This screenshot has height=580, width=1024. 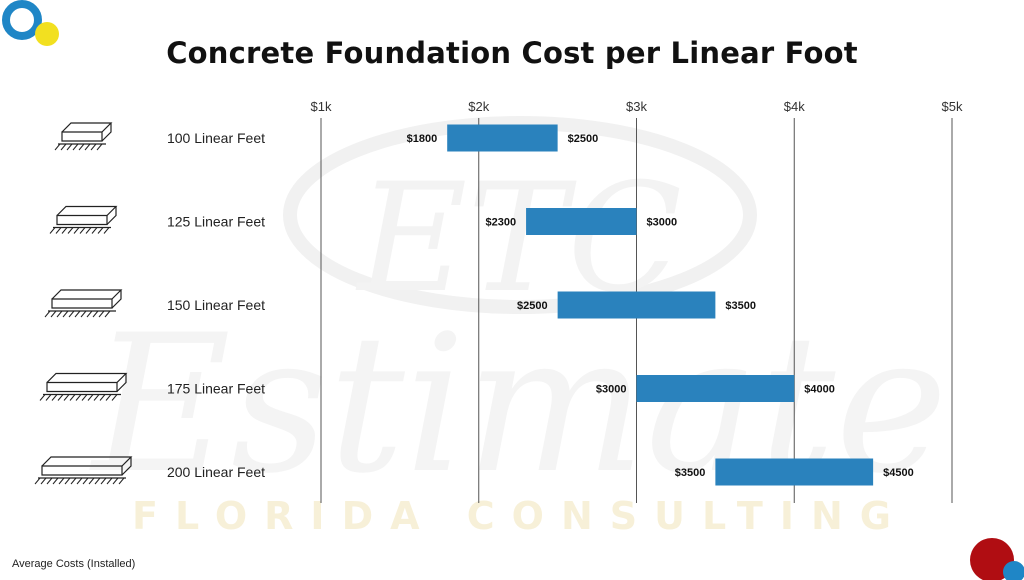 What do you see at coordinates (512, 53) in the screenshot?
I see `chart-title: Concrete Foundation Cost per Linear Foot` at bounding box center [512, 53].